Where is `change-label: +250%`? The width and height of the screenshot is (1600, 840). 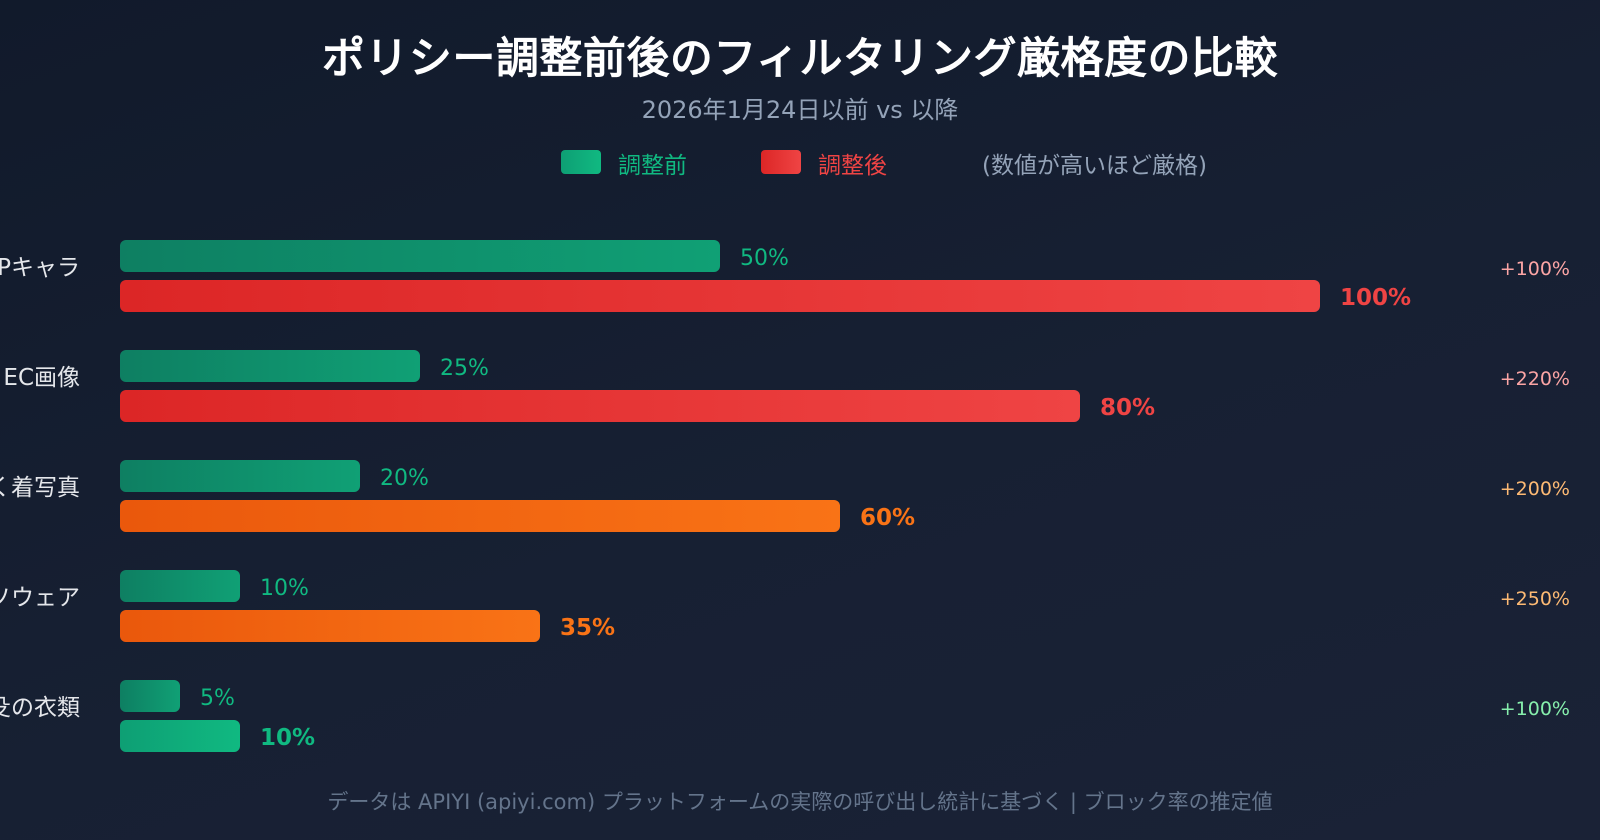
change-label: +250% is located at coordinates (1535, 599).